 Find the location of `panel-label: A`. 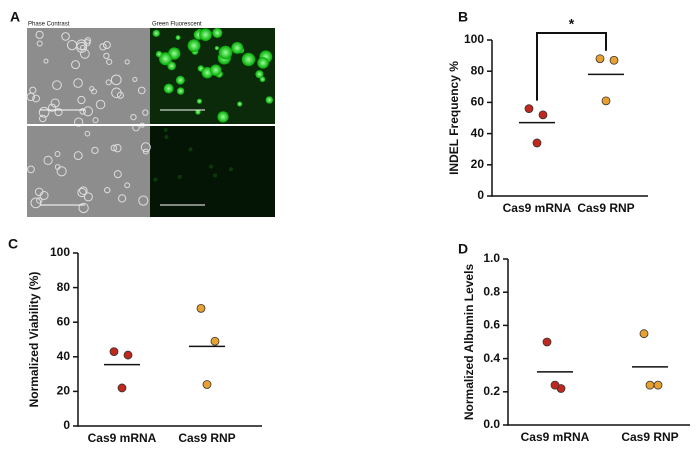

panel-label: A is located at coordinates (15, 17).